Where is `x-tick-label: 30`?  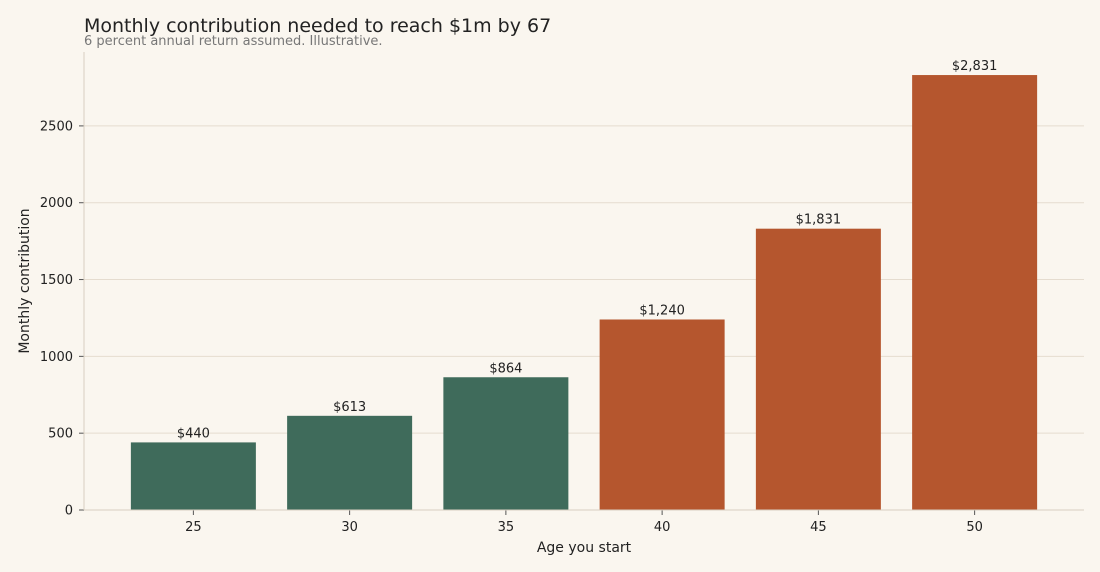
x-tick-label: 30 is located at coordinates (349, 527).